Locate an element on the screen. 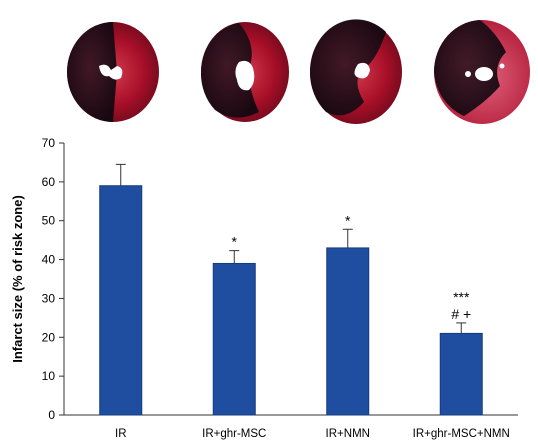 This screenshot has width=538, height=447. significance-label: # + is located at coordinates (461, 314).